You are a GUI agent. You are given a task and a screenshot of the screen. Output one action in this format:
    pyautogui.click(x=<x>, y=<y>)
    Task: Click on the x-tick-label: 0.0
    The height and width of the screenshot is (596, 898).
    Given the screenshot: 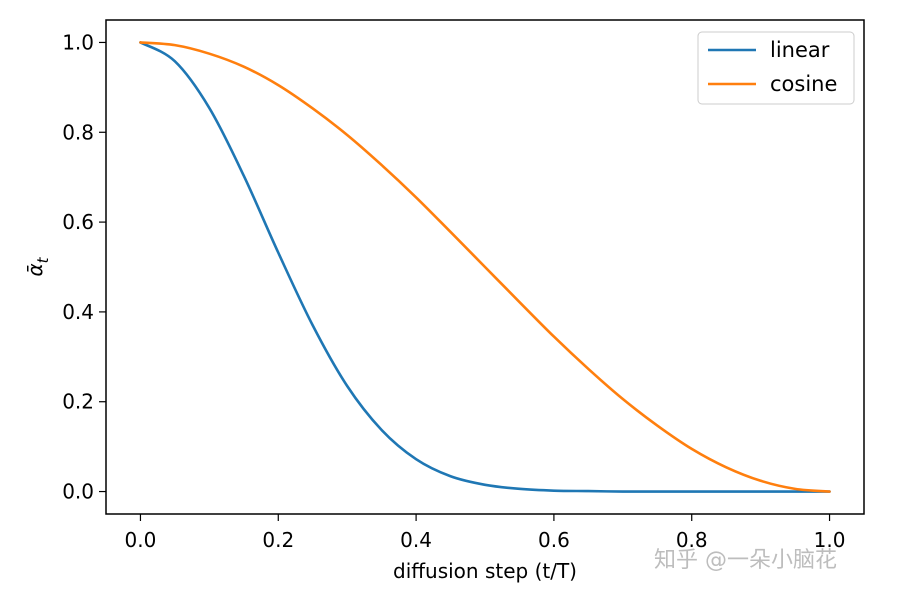 What is the action you would take?
    pyautogui.click(x=141, y=540)
    